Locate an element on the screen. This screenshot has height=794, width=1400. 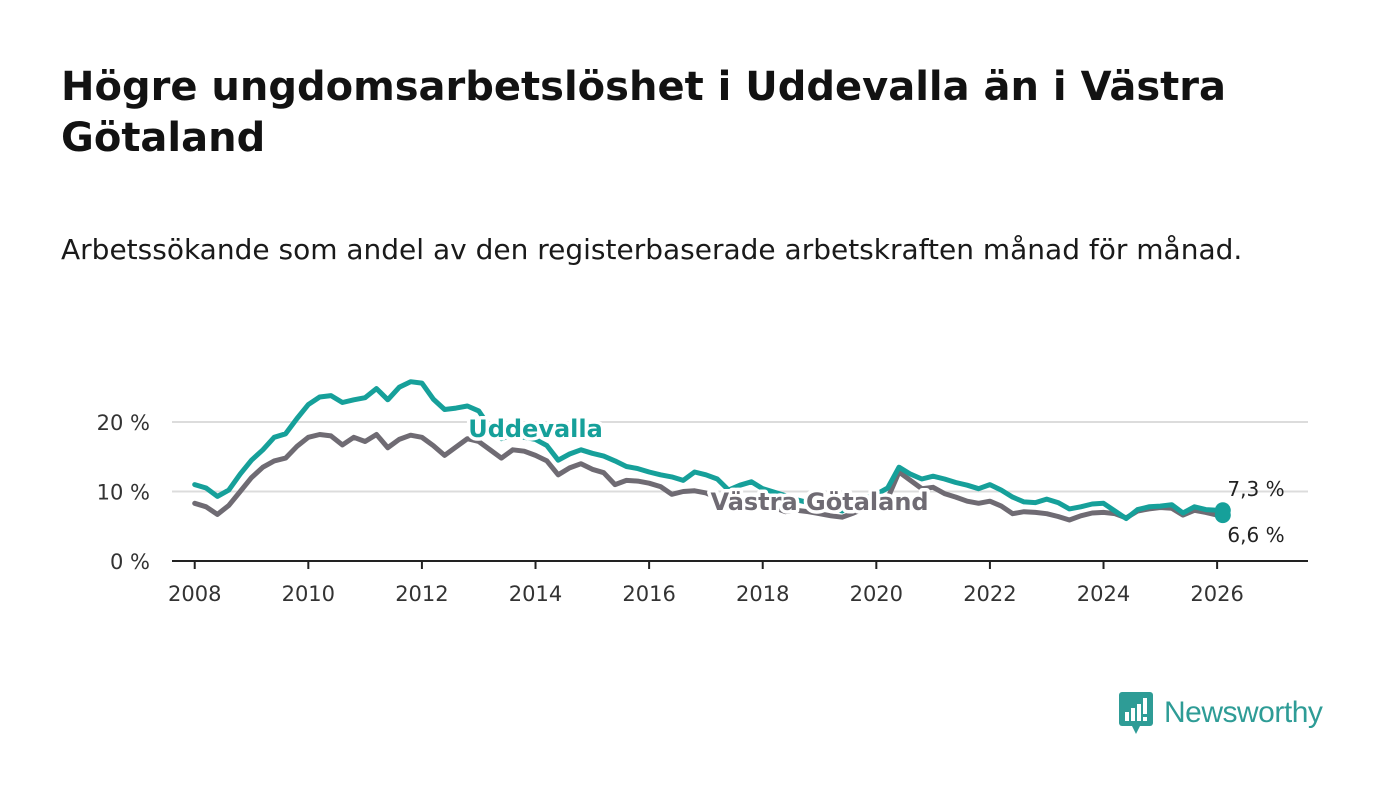
series-labels: Uddevalla Västra Götaland 7,3 % 6,6 % is located at coordinates (875, 479).